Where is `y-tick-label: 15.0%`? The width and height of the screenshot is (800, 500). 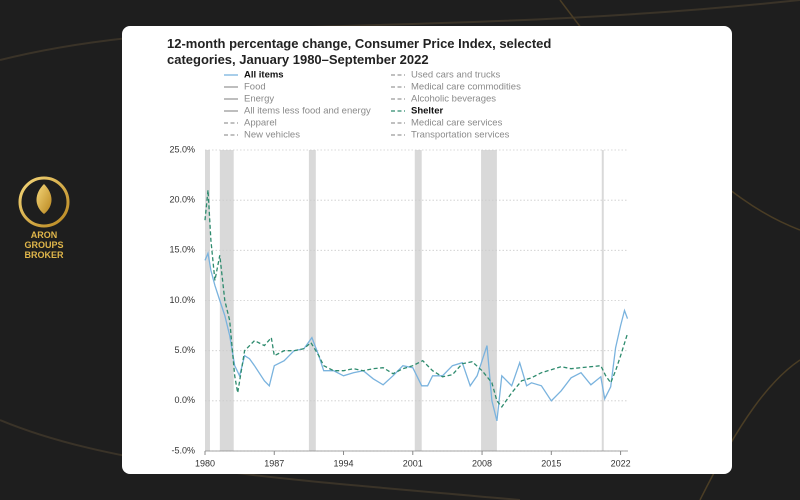 y-tick-label: 15.0% is located at coordinates (182, 250).